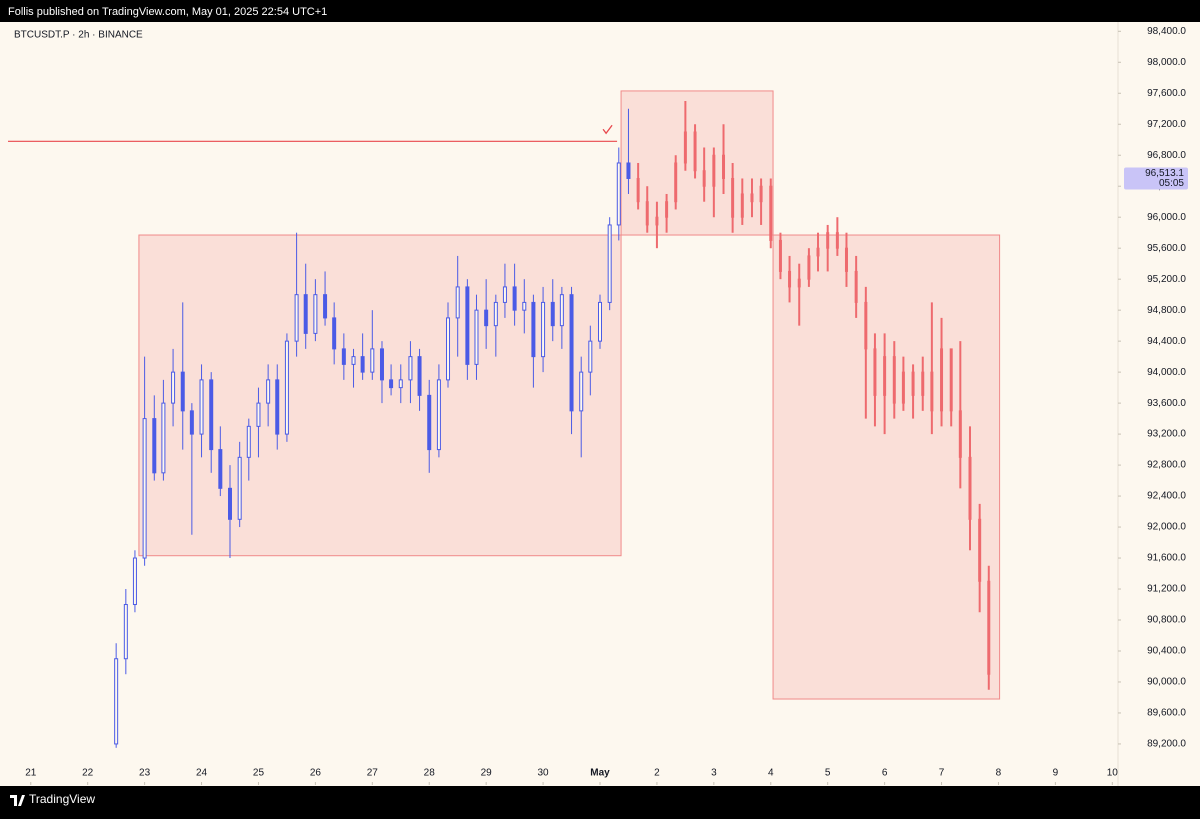 The width and height of the screenshot is (1200, 819). What do you see at coordinates (259, 773) in the screenshot?
I see `x-tick-label: 25` at bounding box center [259, 773].